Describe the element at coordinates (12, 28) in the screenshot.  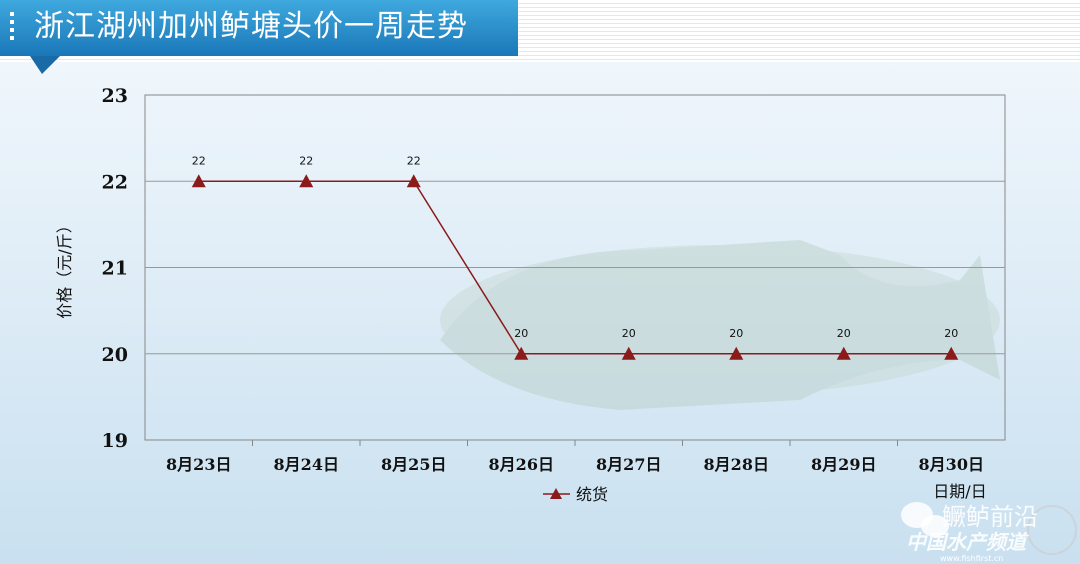
I see `banner-dots` at that location.